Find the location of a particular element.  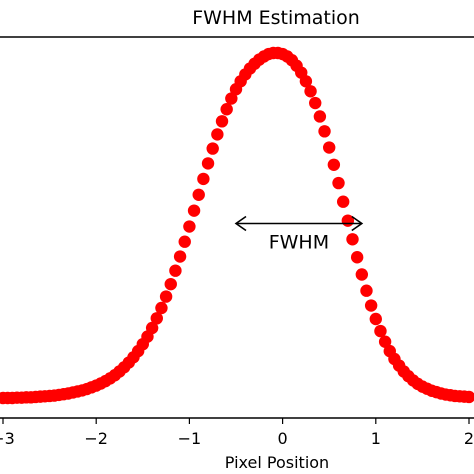

chart-title: FWHM Estimation is located at coordinates (276, 18).